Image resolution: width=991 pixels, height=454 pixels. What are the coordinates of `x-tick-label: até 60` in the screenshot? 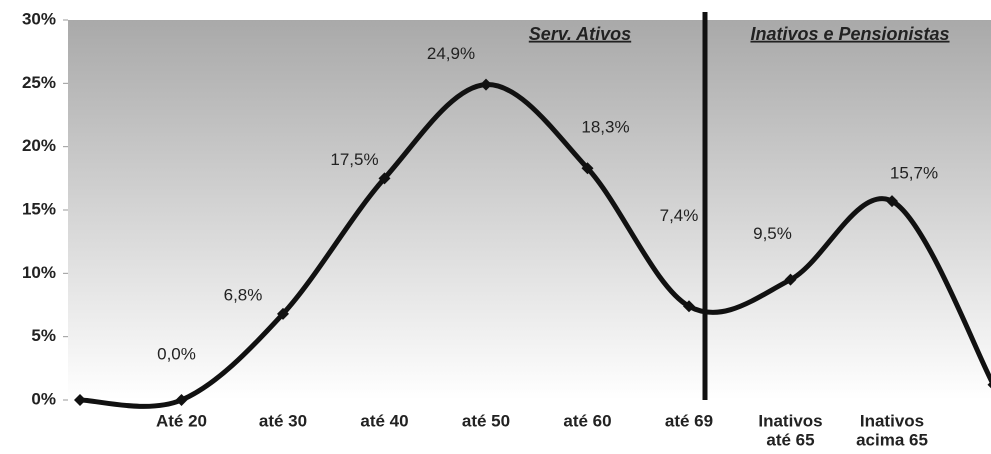 It's located at (587, 420).